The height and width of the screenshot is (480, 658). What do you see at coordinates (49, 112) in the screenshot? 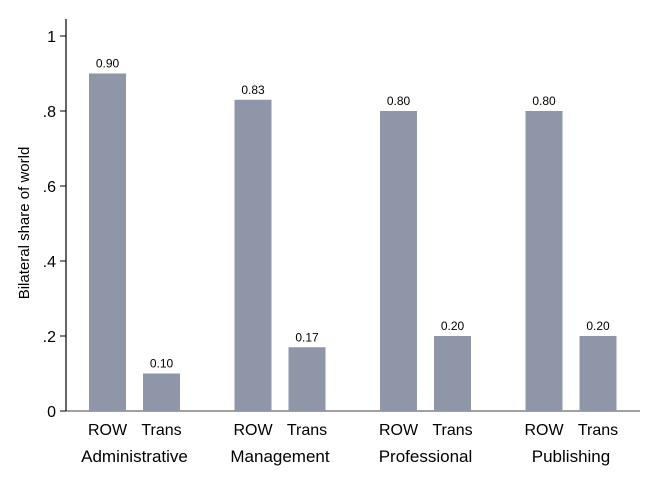
I see `y-tick-label: .8` at bounding box center [49, 112].